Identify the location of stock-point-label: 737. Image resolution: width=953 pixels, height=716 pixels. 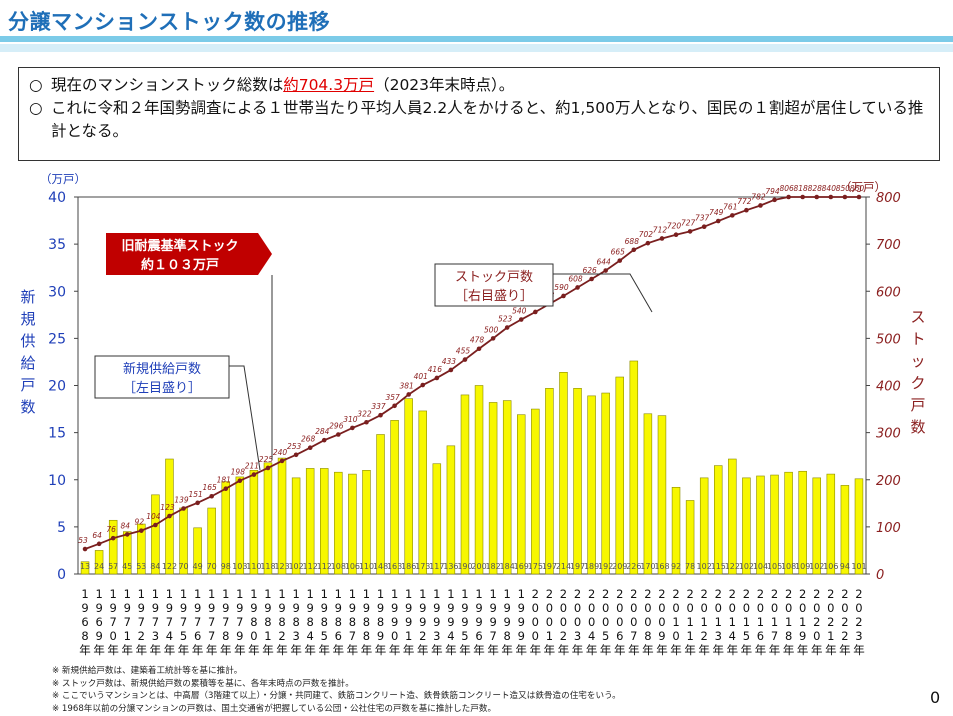
(702, 218).